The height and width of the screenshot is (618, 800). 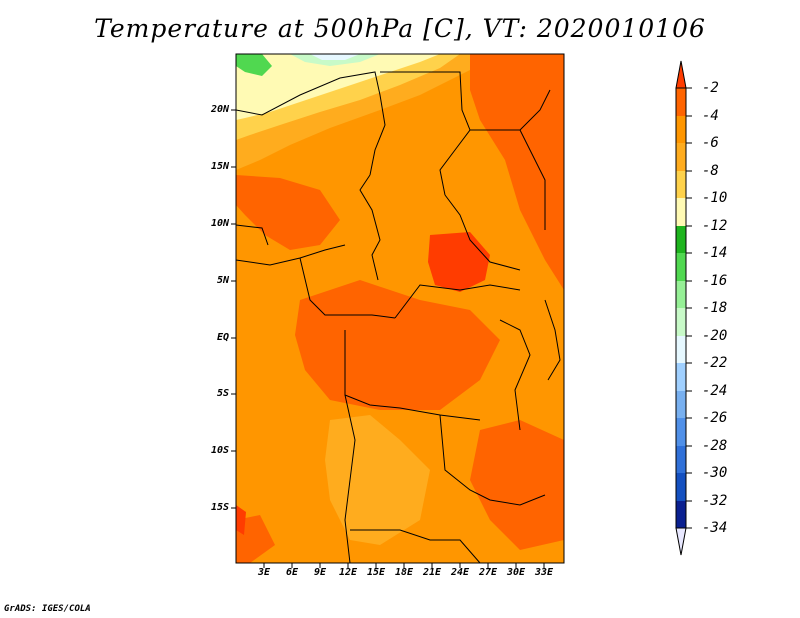 What do you see at coordinates (219, 507) in the screenshot?
I see `lat-label: 15S` at bounding box center [219, 507].